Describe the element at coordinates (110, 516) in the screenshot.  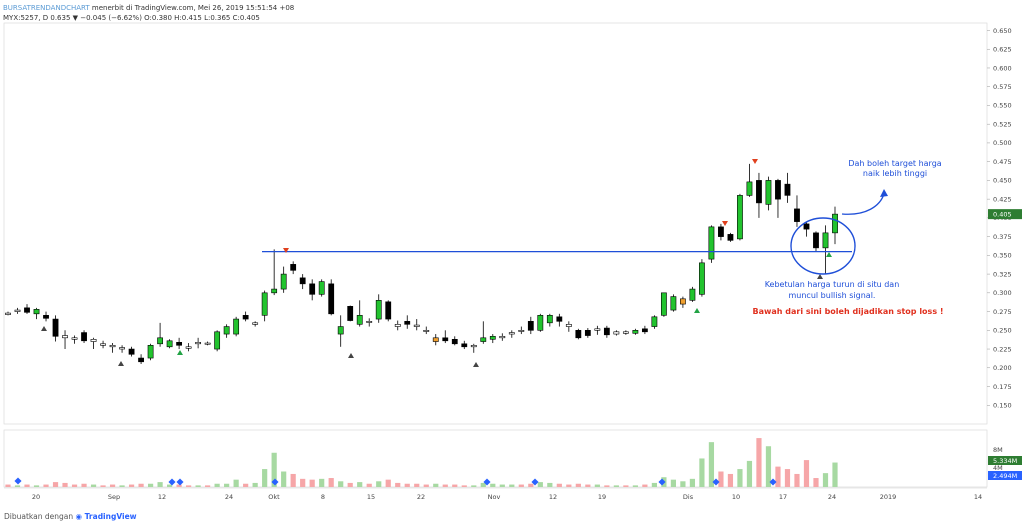
I see `tradingview-link: TradingView` at that location.